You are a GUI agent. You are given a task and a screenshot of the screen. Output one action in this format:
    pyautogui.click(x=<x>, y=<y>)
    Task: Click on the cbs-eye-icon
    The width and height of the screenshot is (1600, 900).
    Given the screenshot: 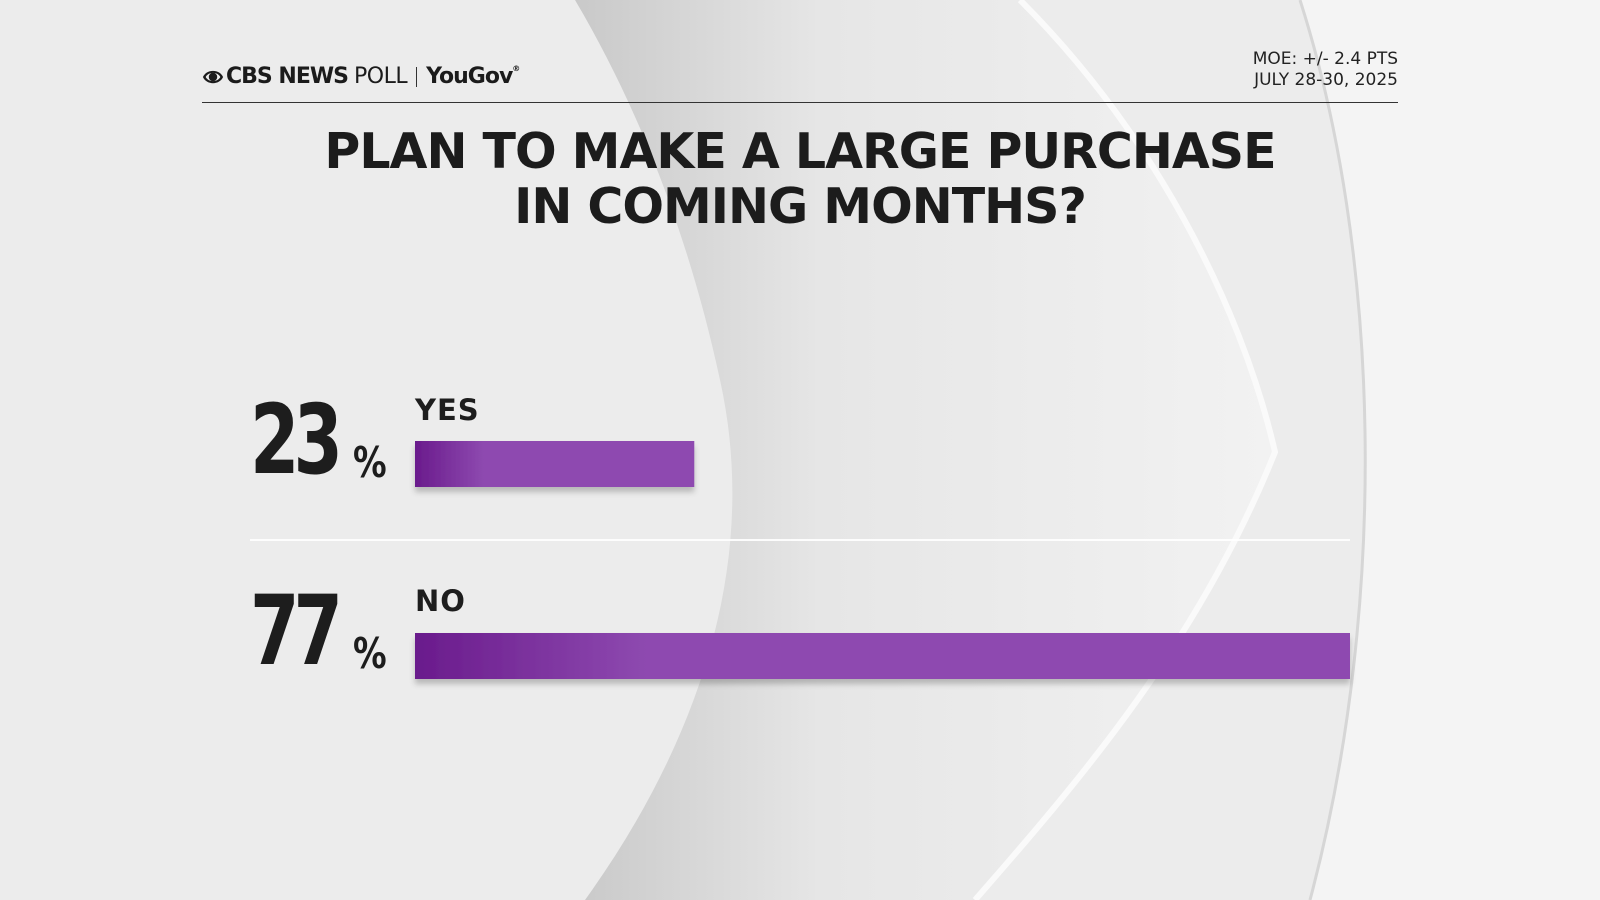 What is the action you would take?
    pyautogui.click(x=213, y=76)
    